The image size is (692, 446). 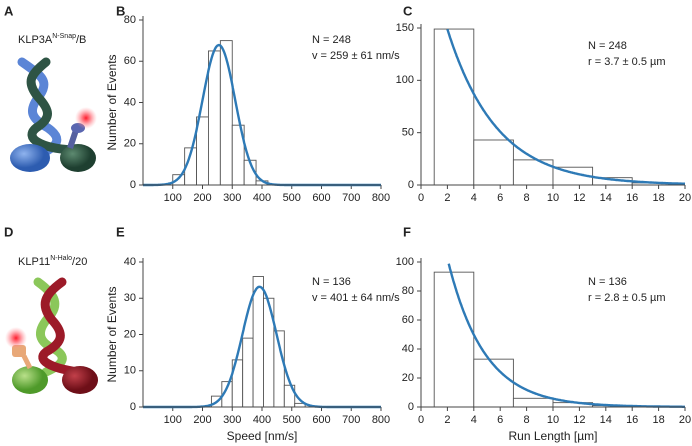 I want to click on y-tick-label: 50, so click(x=408, y=133).